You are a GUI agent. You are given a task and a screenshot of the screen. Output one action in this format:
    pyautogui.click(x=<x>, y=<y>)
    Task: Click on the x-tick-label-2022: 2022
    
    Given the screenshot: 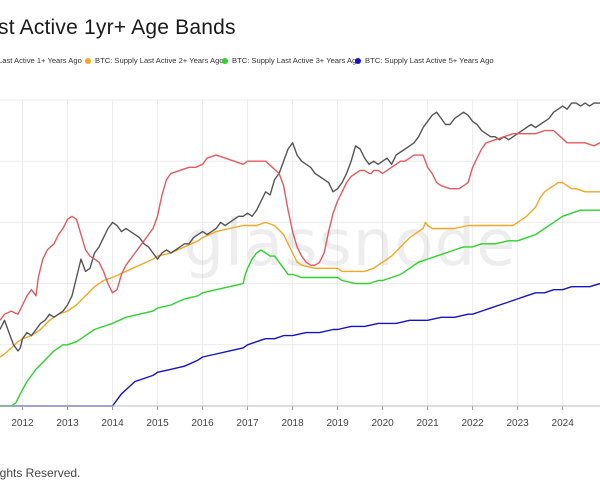 What is the action you would take?
    pyautogui.click(x=472, y=423)
    